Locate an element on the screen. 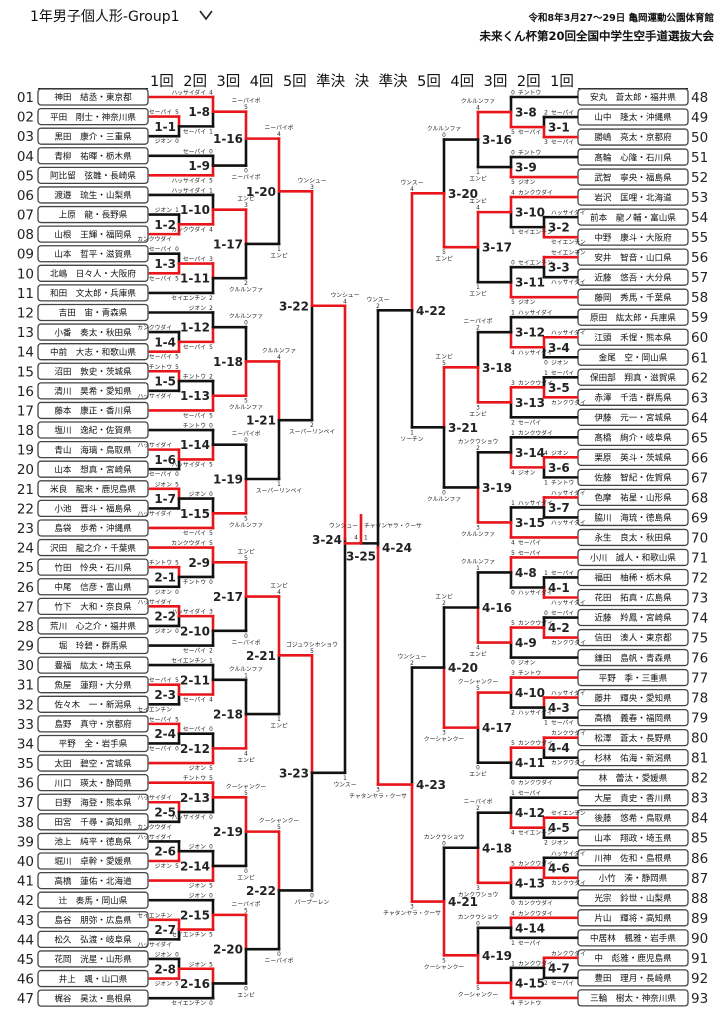 The height and width of the screenshot is (1024, 724). player-number: 25 is located at coordinates (25, 568).